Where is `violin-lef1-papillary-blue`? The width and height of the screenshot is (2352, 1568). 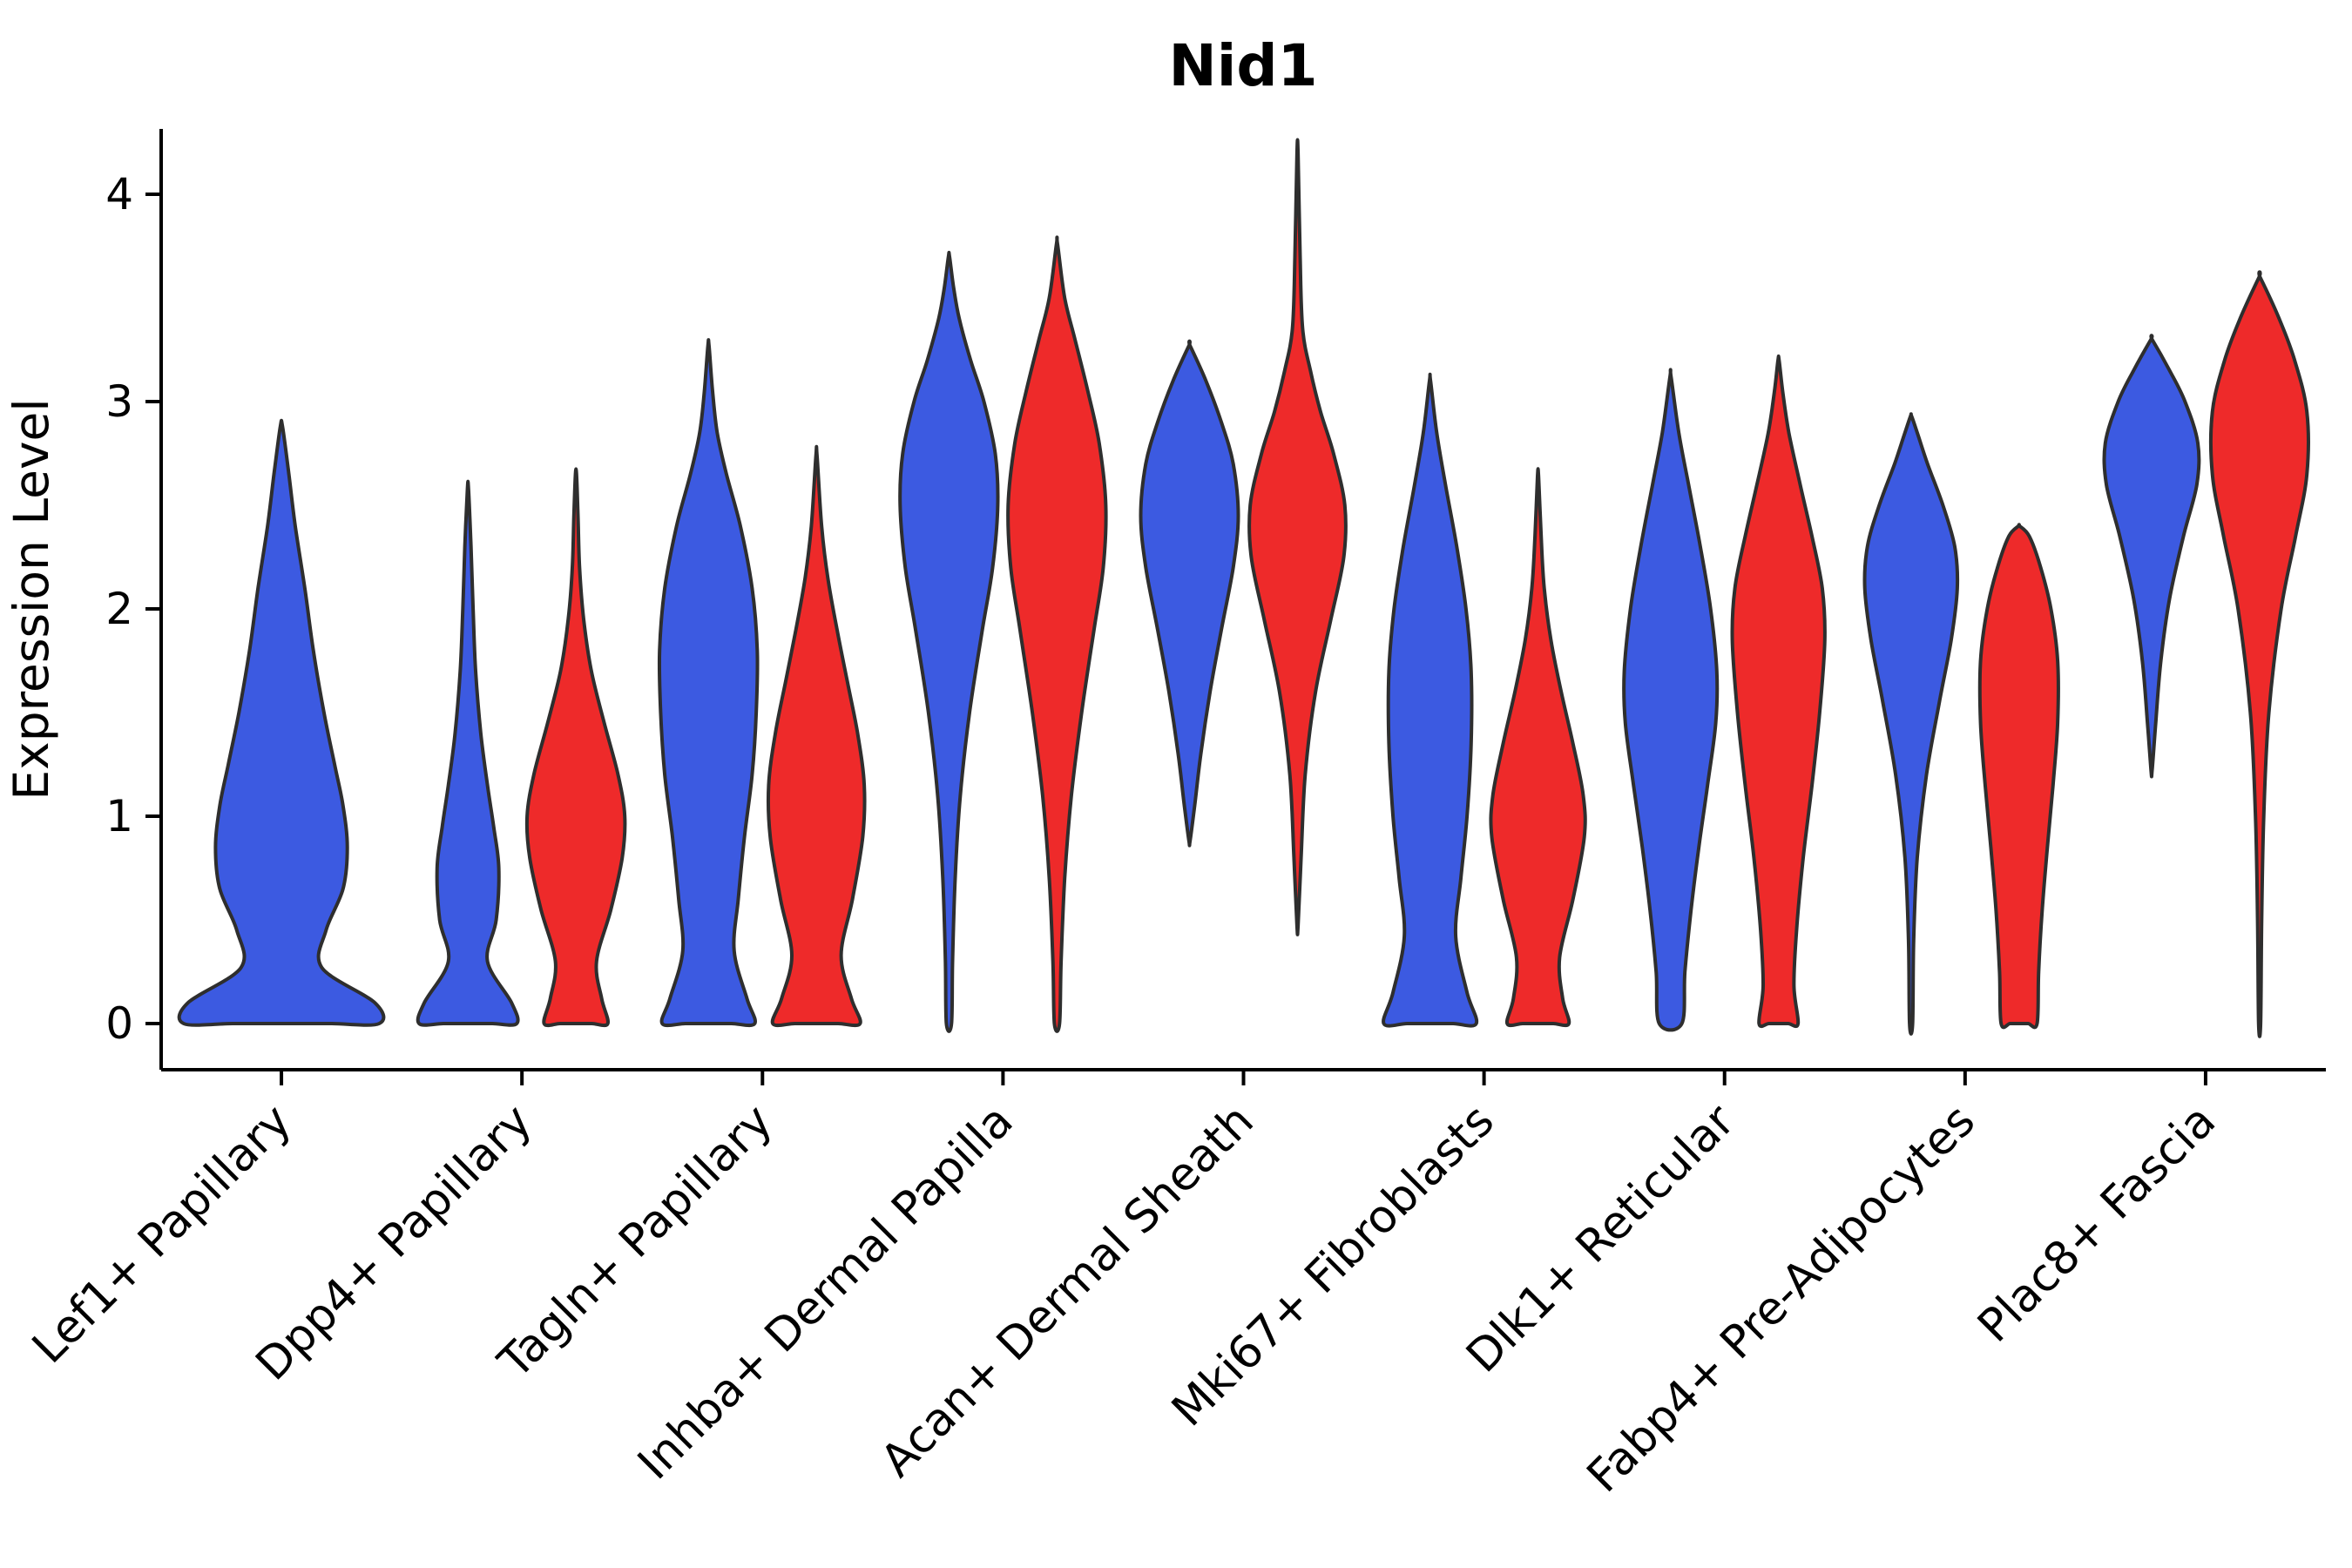
violin-lef1-papillary-blue is located at coordinates (281, 722).